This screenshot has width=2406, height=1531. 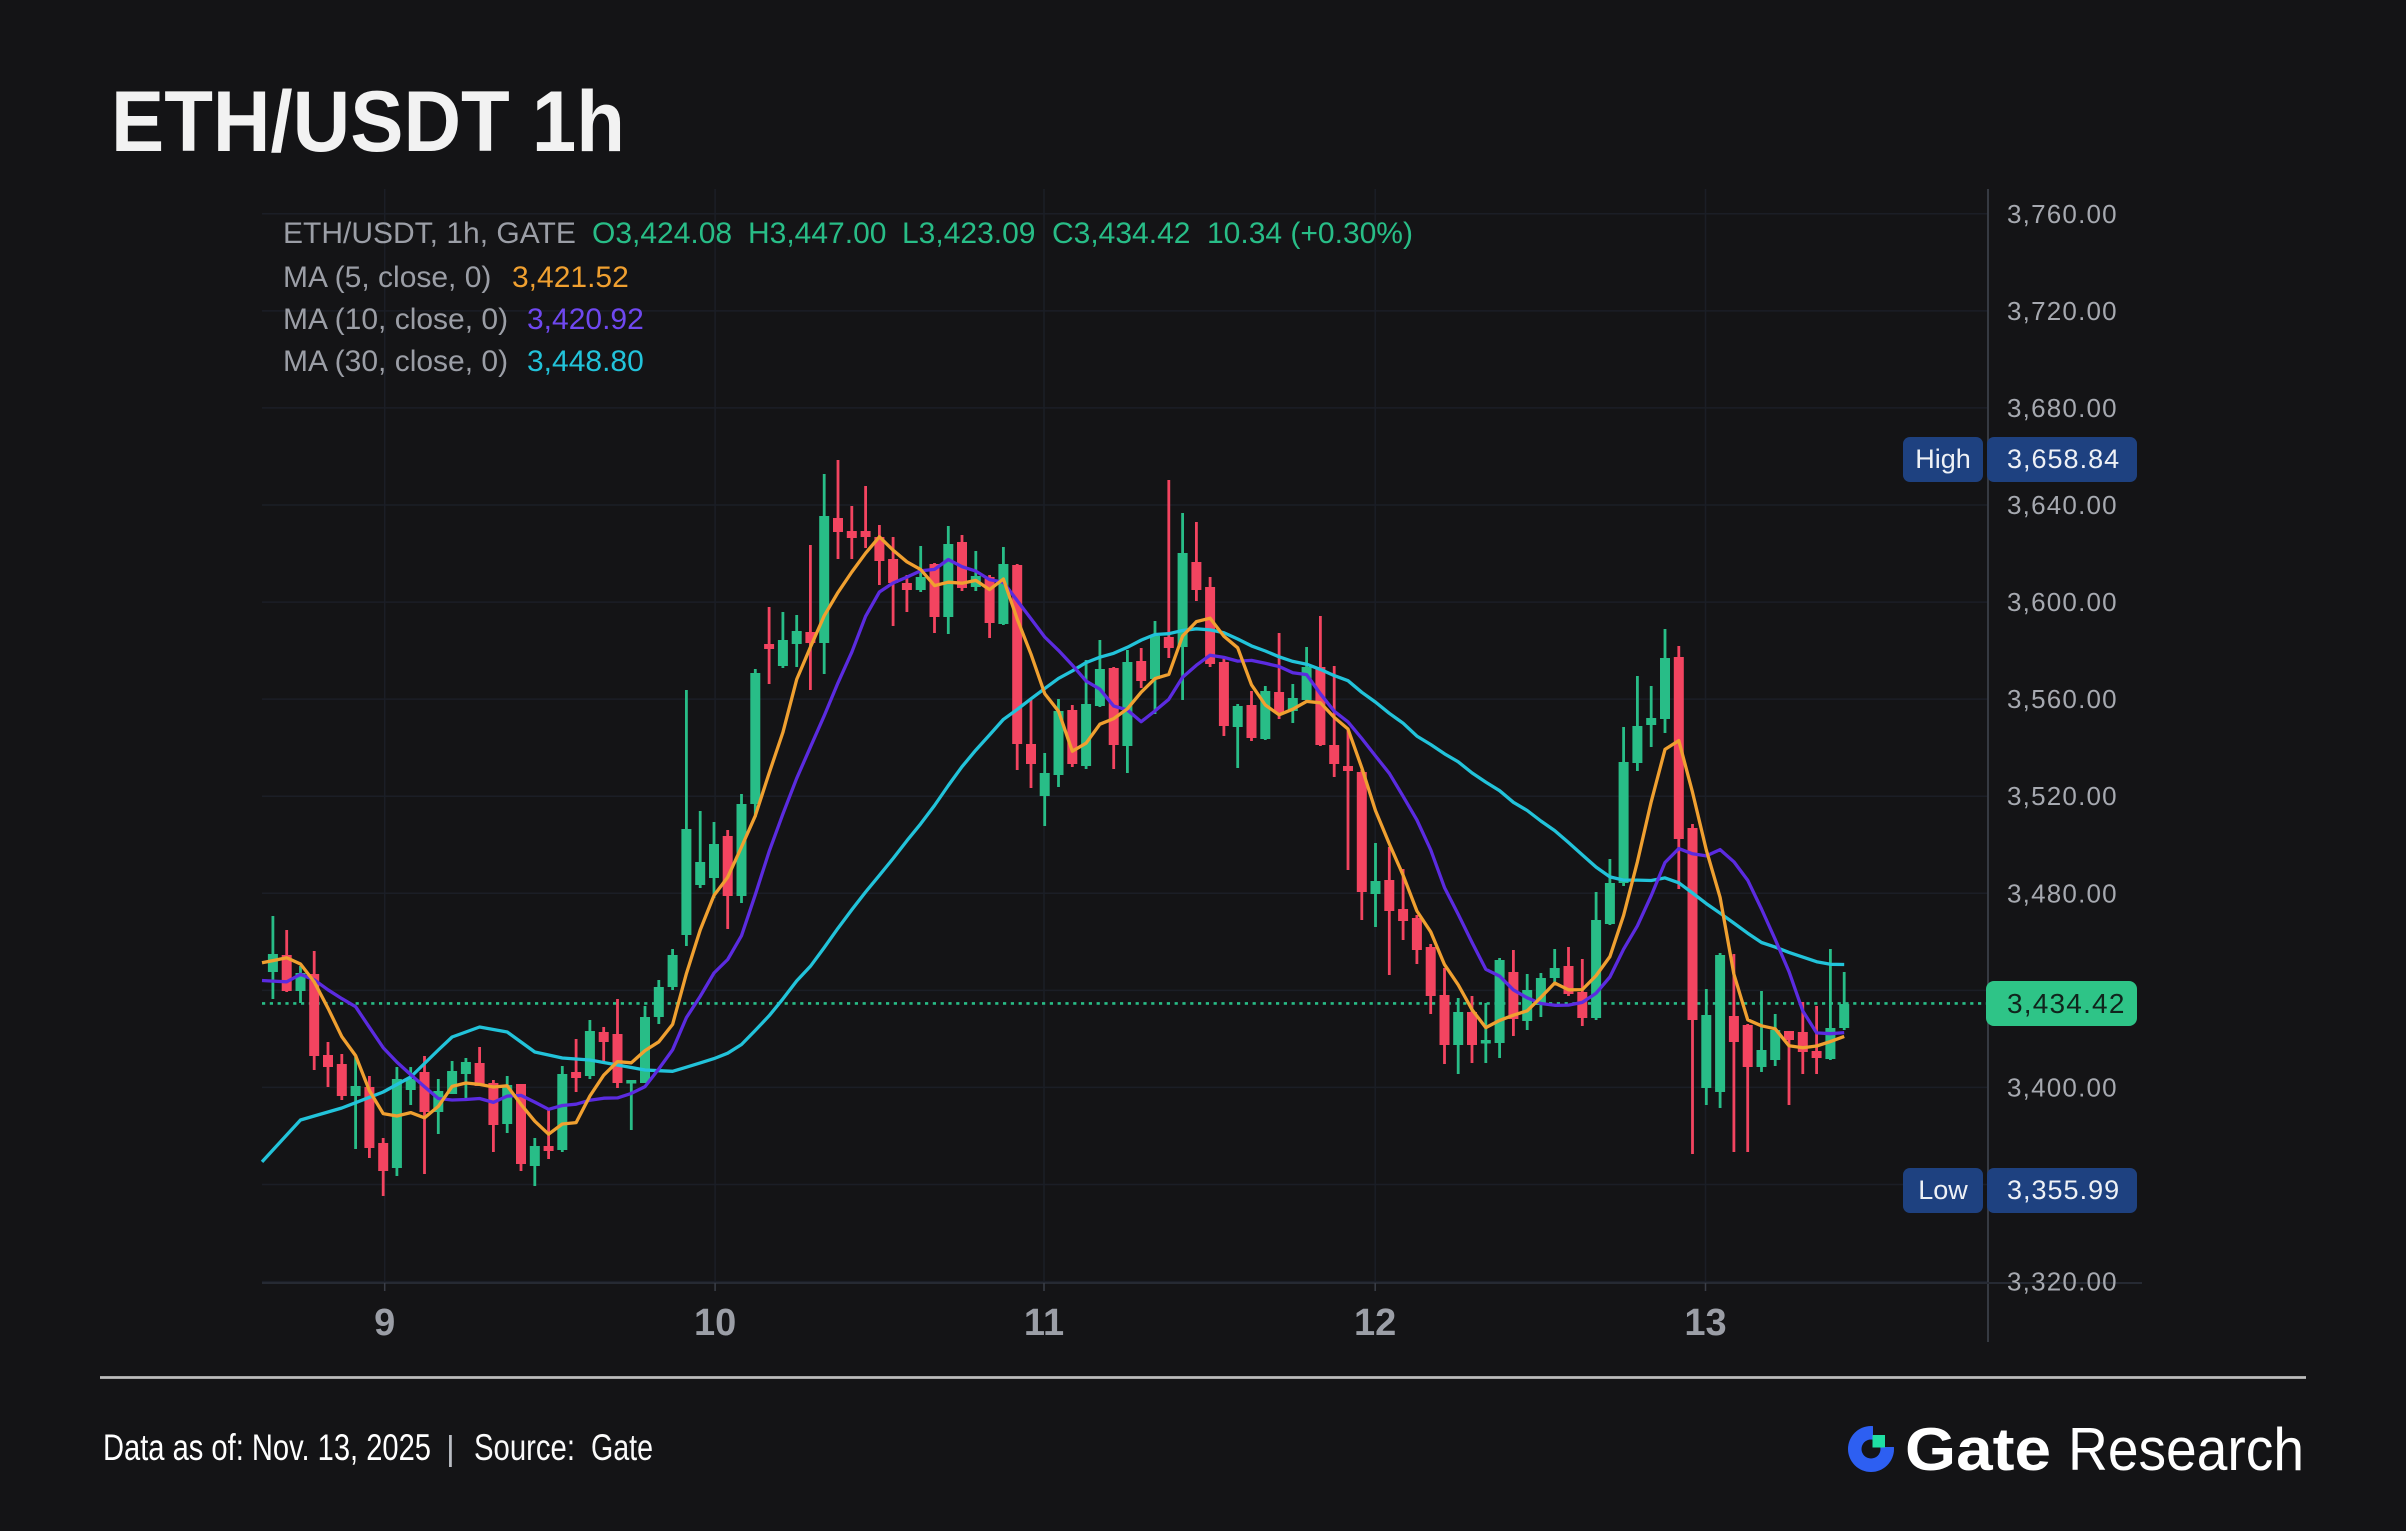 What do you see at coordinates (395, 319) in the screenshot?
I see `svg-text: MA (10, close, 0)` at bounding box center [395, 319].